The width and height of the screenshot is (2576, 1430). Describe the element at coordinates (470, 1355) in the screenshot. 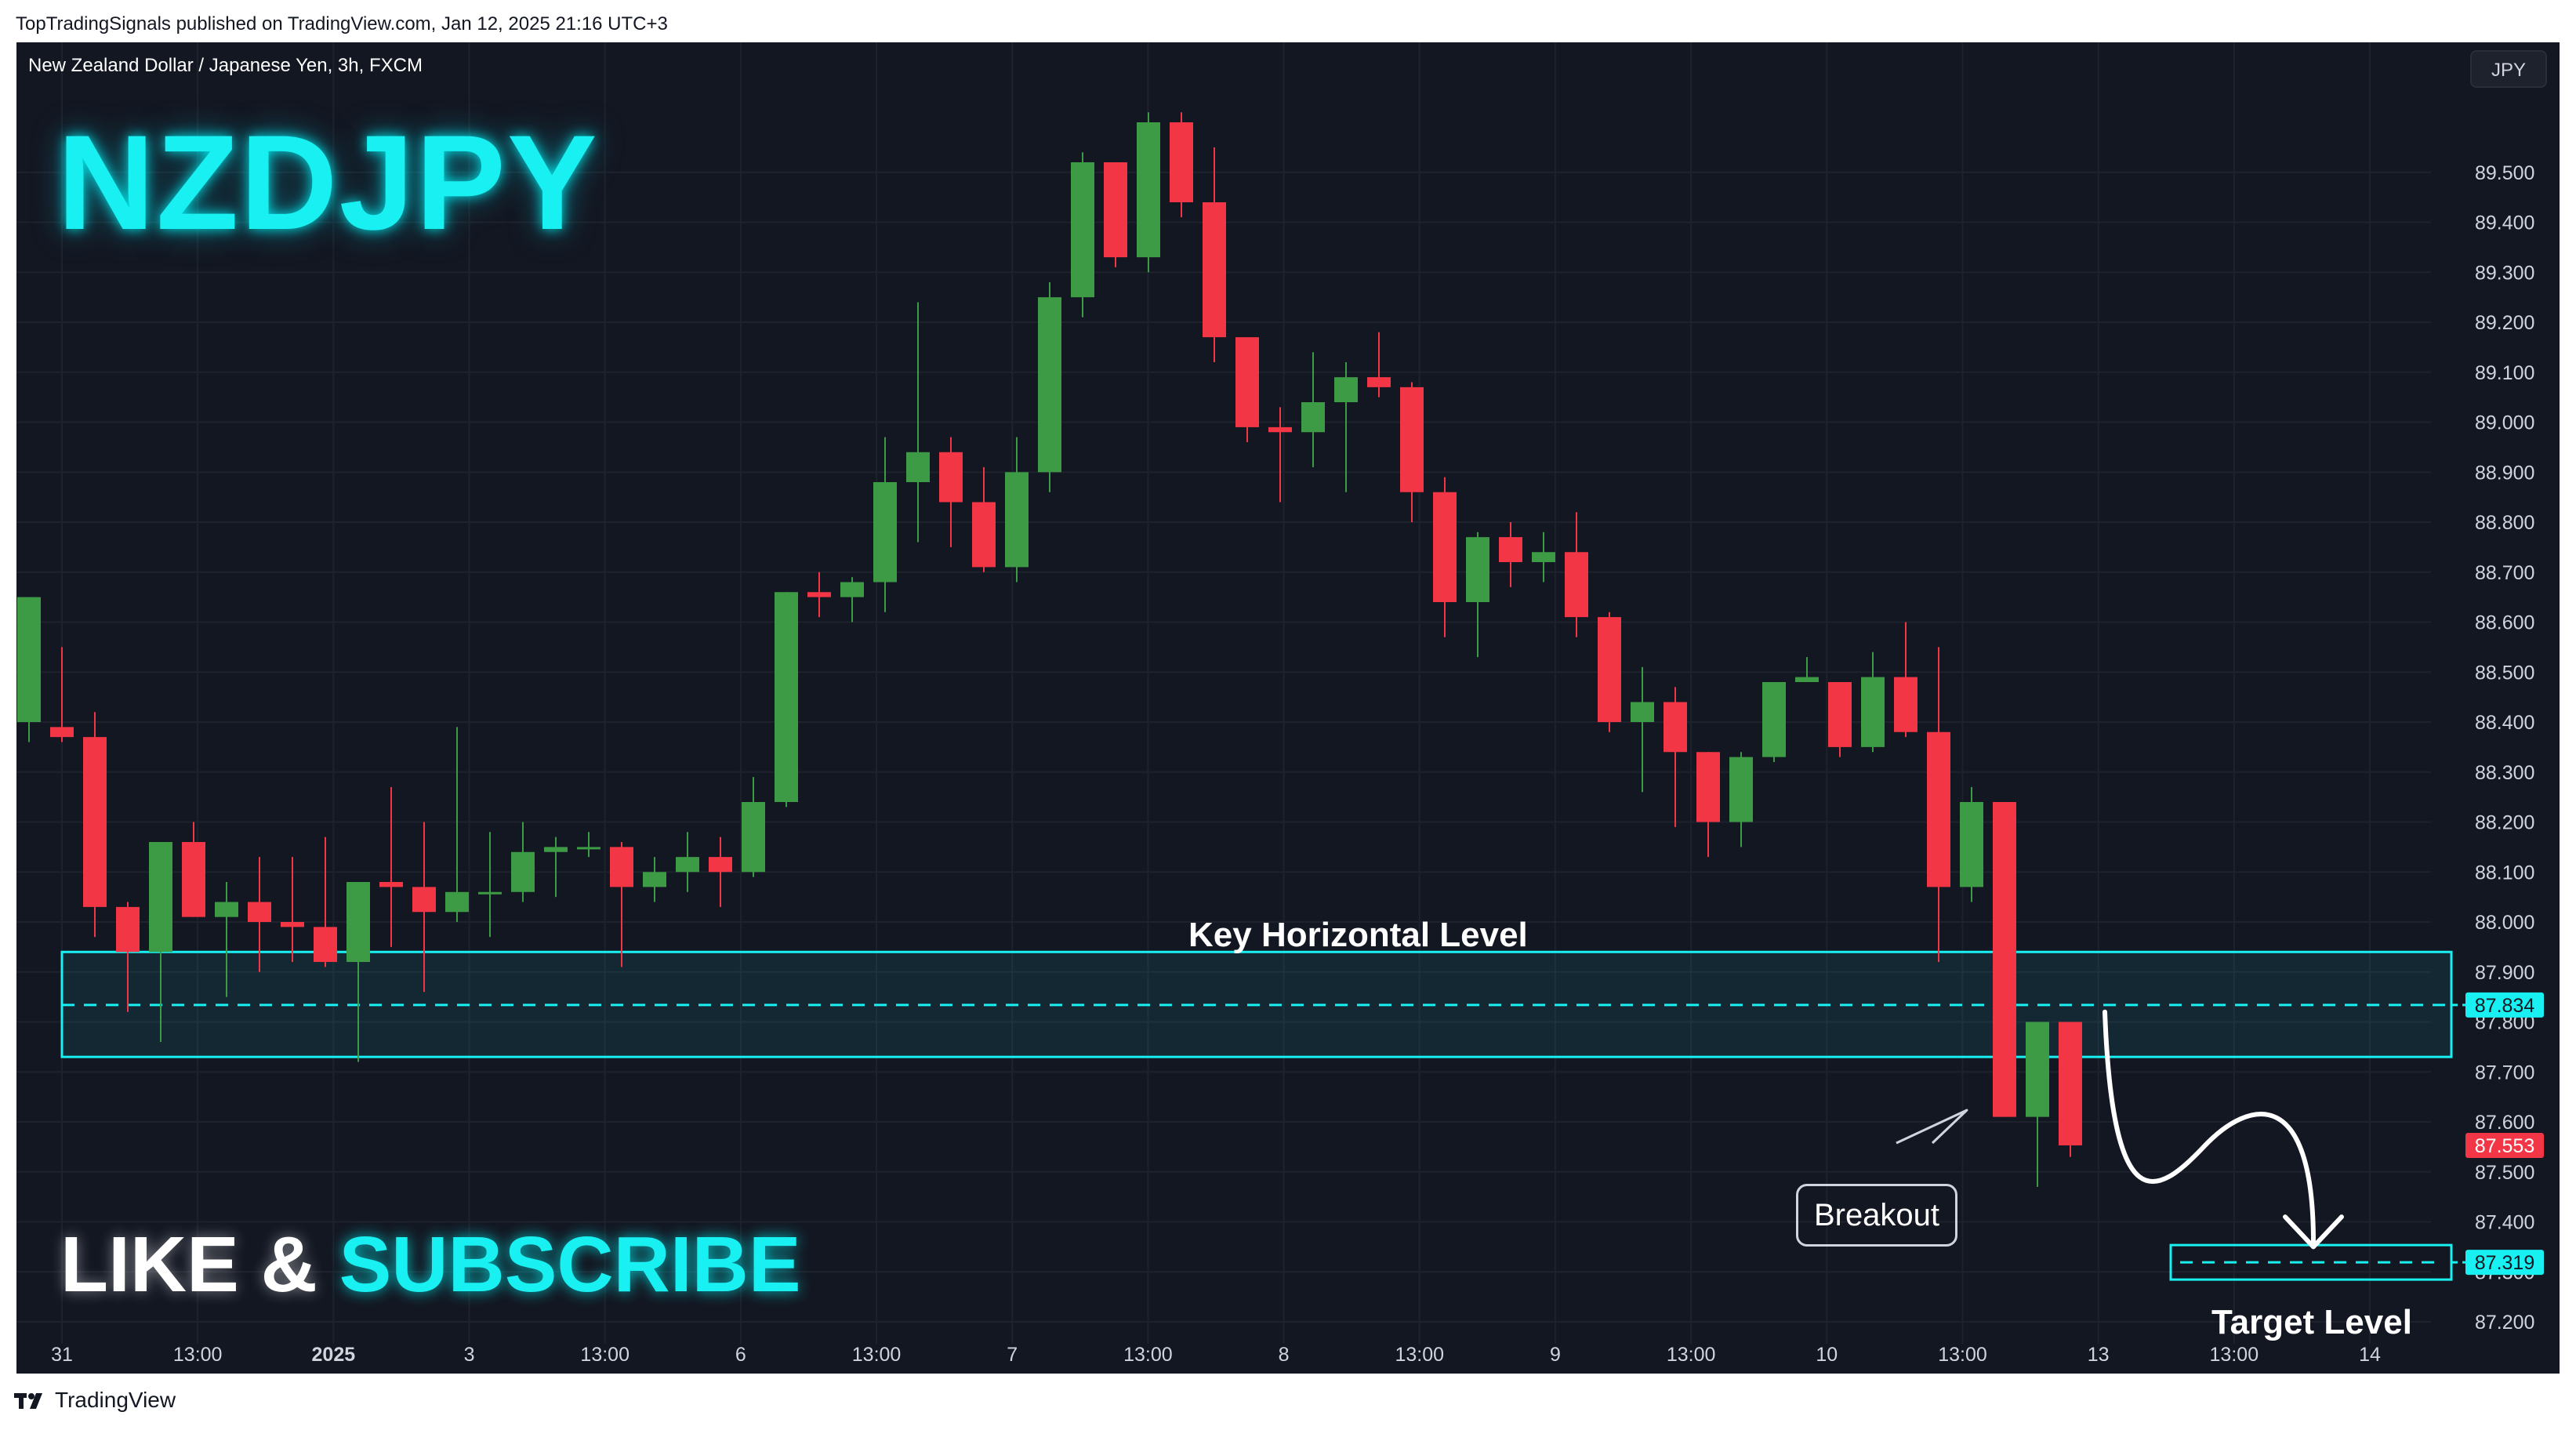

I see `time-tick-label: 3` at that location.